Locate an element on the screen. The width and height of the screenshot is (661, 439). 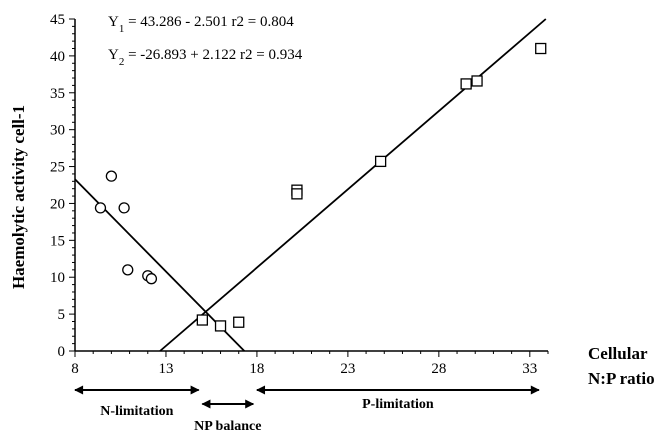
x-axis-title-line-1: Cellular is located at coordinates (618, 353).